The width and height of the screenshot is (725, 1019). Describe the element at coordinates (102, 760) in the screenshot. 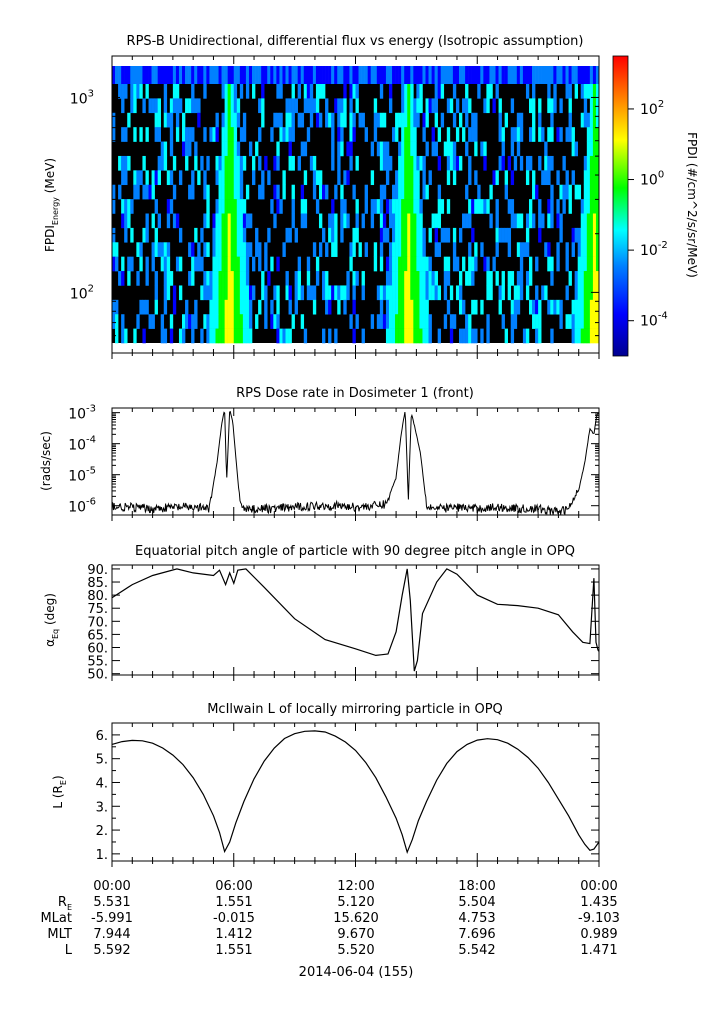

I see `y-tick-label: 5.` at that location.